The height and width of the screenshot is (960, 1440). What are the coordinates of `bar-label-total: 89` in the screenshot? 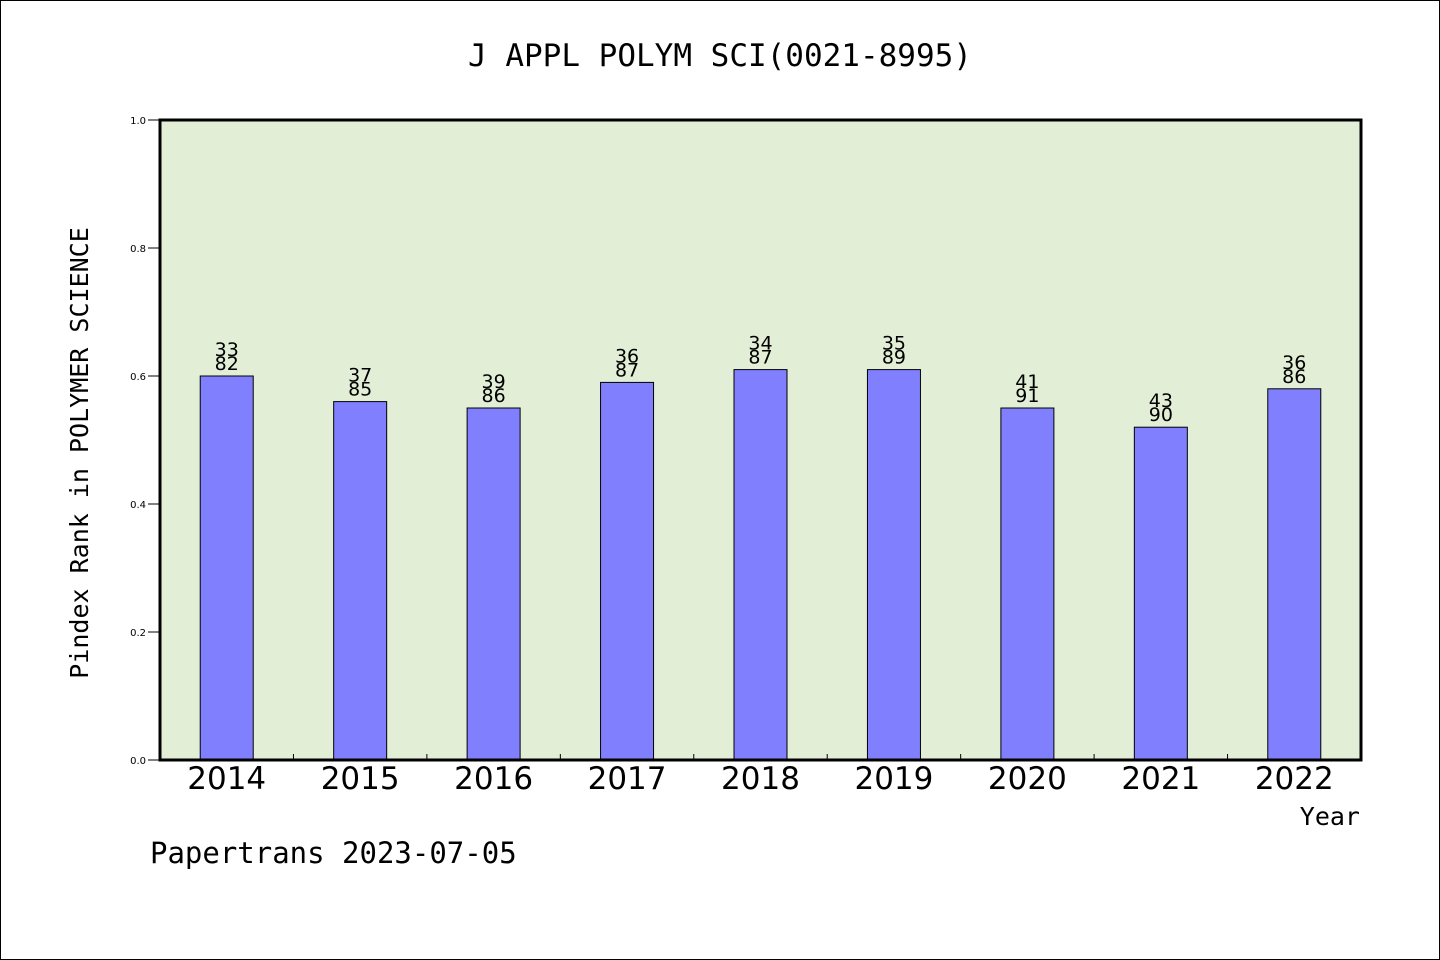 It's located at (894, 358).